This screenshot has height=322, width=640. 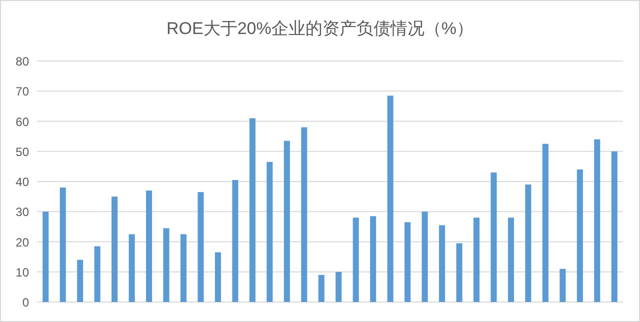 I want to click on chart-title: ROE大于20%企业的资产负债情况（%）, so click(x=320, y=28).